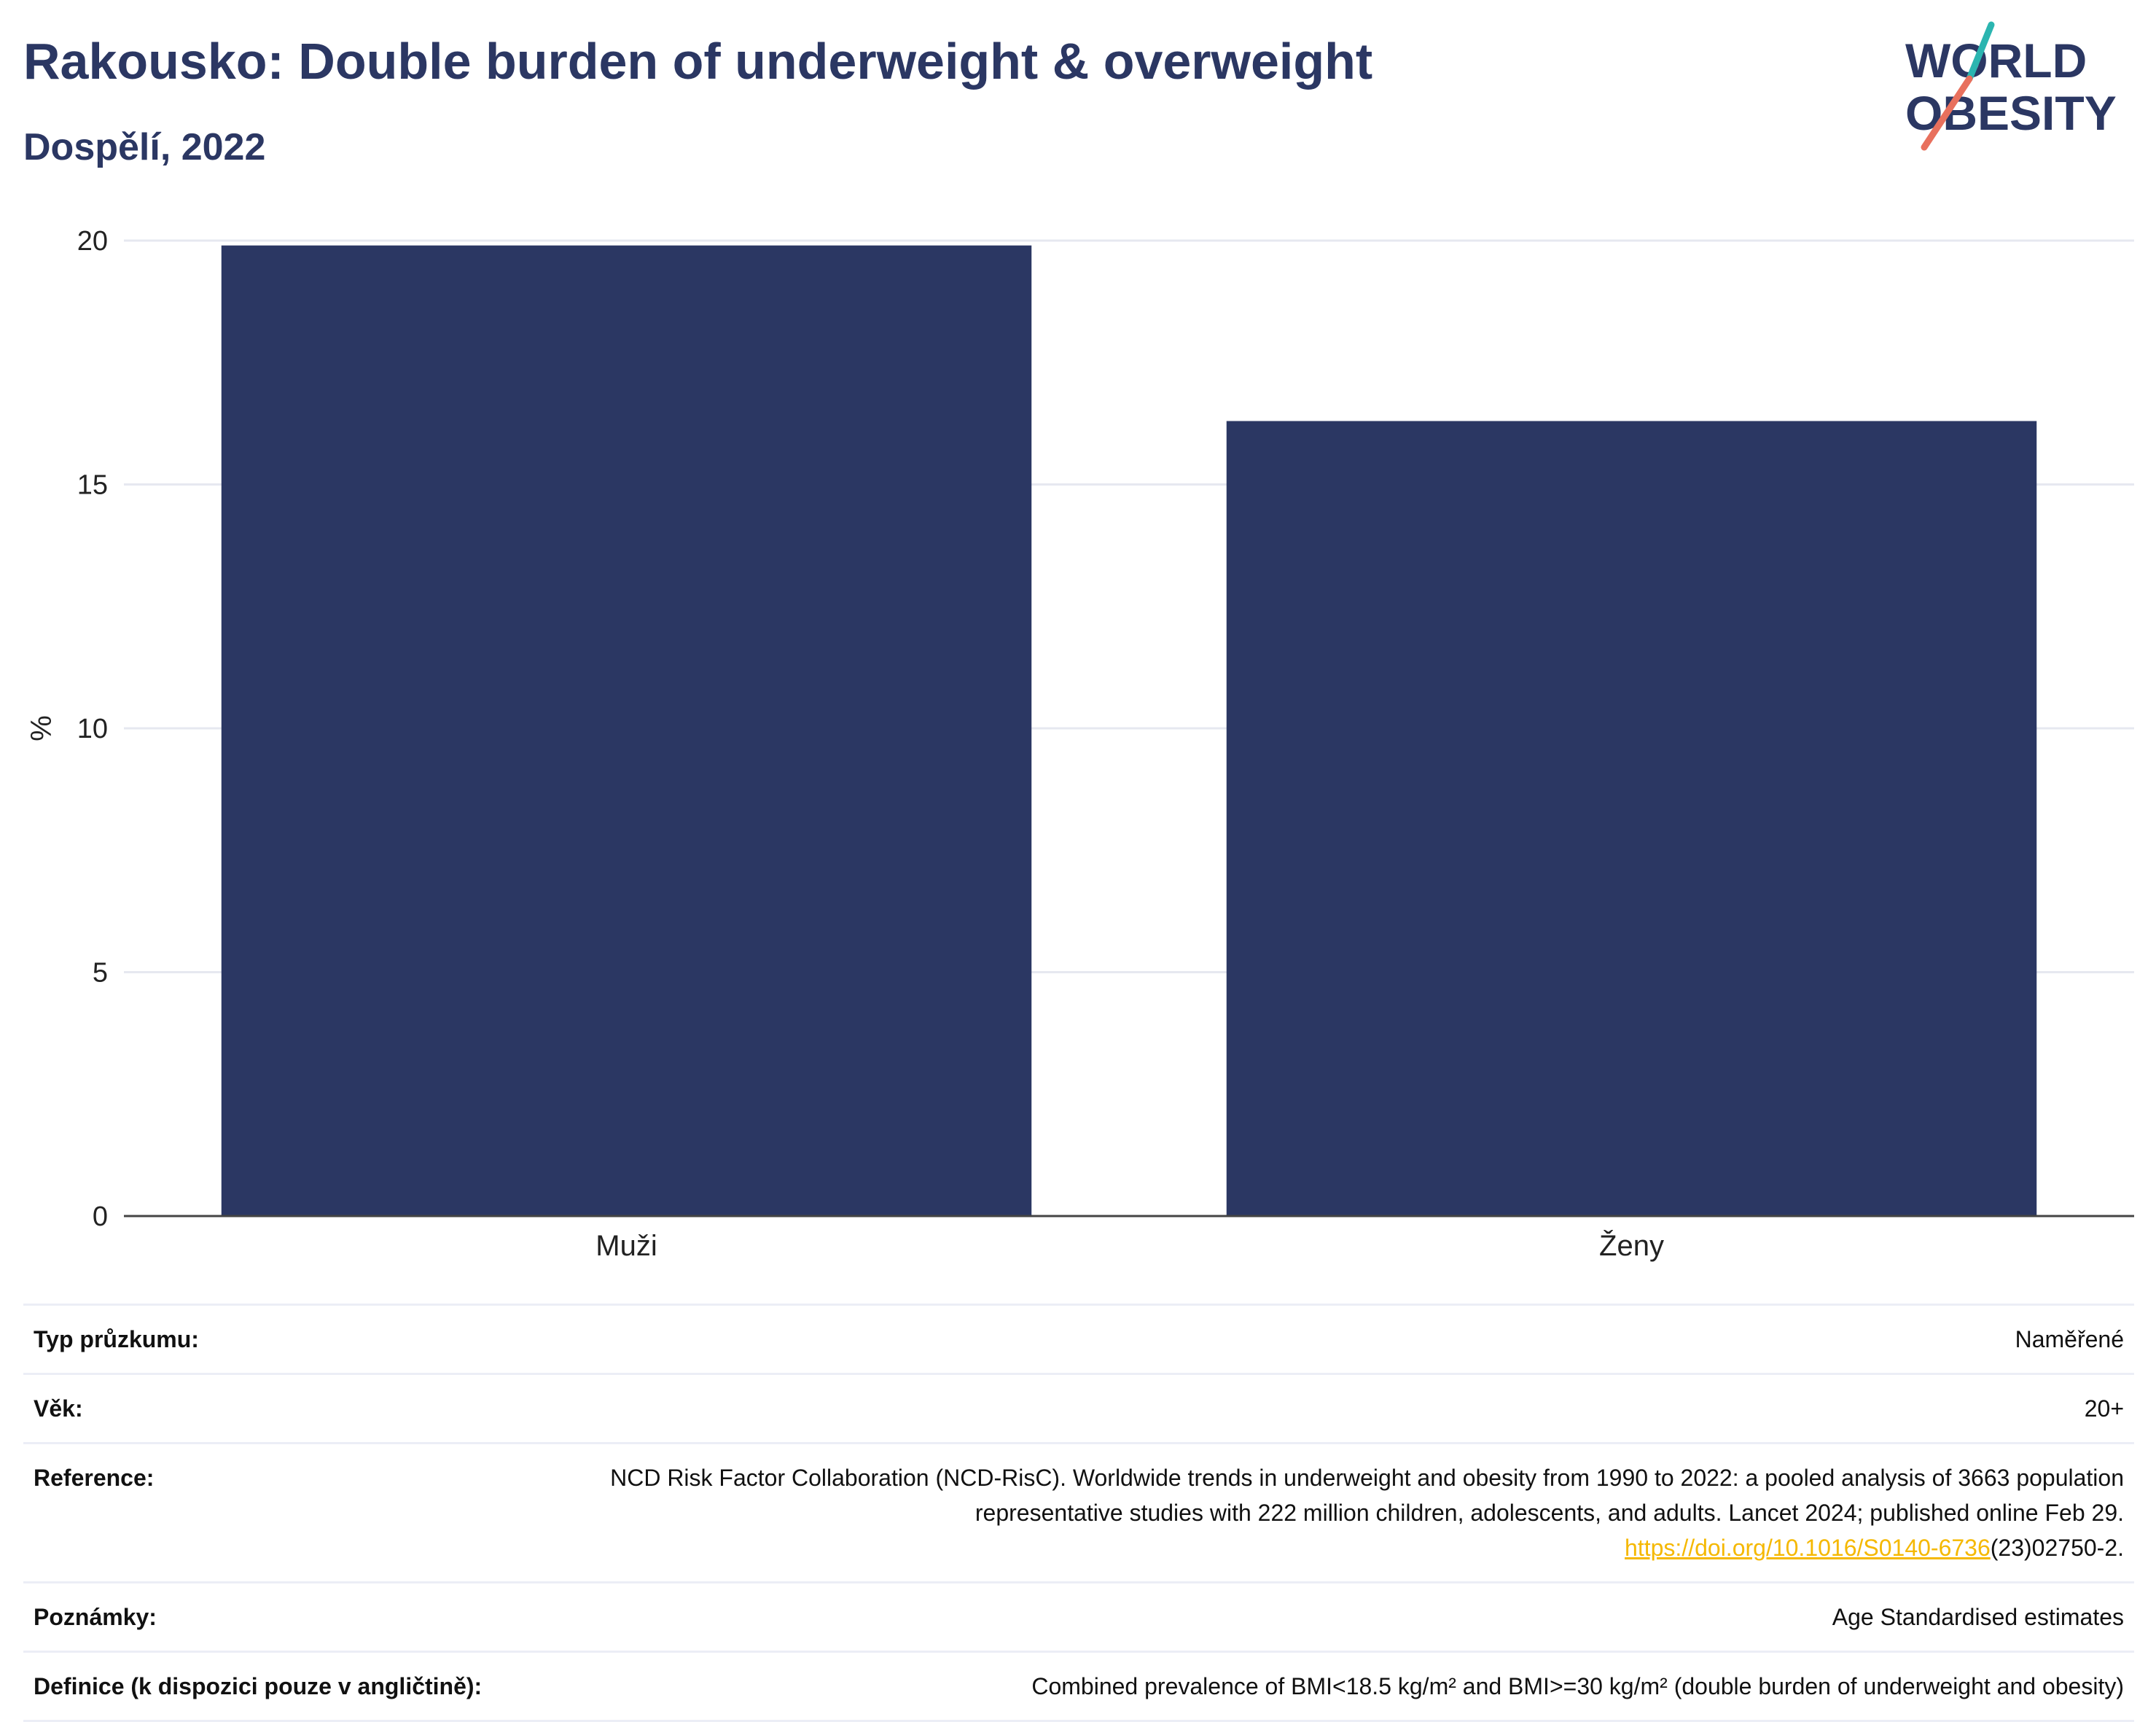 The image size is (2156, 1722). Describe the element at coordinates (2057, 1548) in the screenshot. I see `reference-doi-suffix: (23)02750-2.` at that location.